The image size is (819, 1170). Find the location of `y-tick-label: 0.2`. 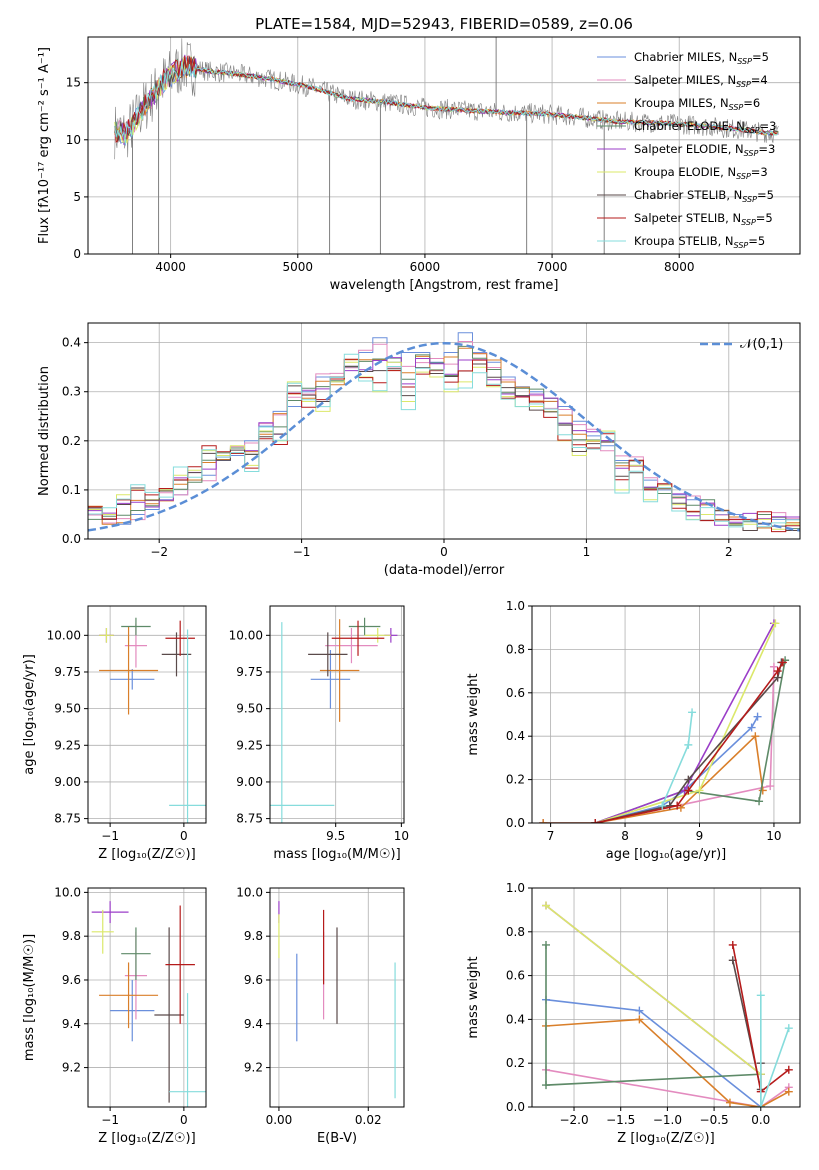

y-tick-label: 0.2 is located at coordinates (515, 780).